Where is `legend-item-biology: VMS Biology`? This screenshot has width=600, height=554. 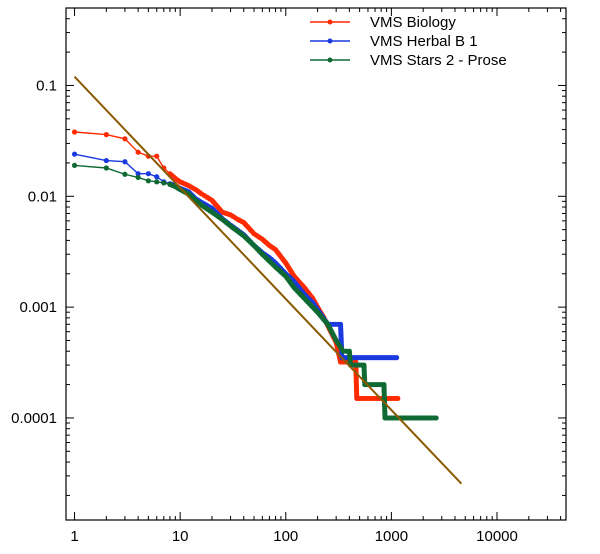
legend-item-biology: VMS Biology is located at coordinates (383, 22).